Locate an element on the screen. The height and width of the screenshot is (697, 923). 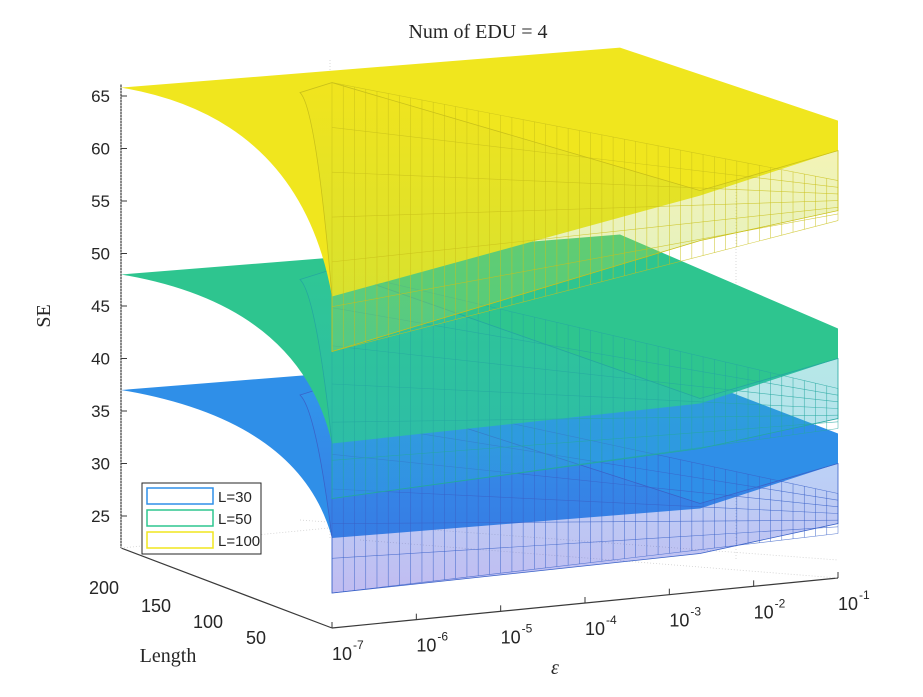
x-tick-exponent: -3 is located at coordinates (695, 612).